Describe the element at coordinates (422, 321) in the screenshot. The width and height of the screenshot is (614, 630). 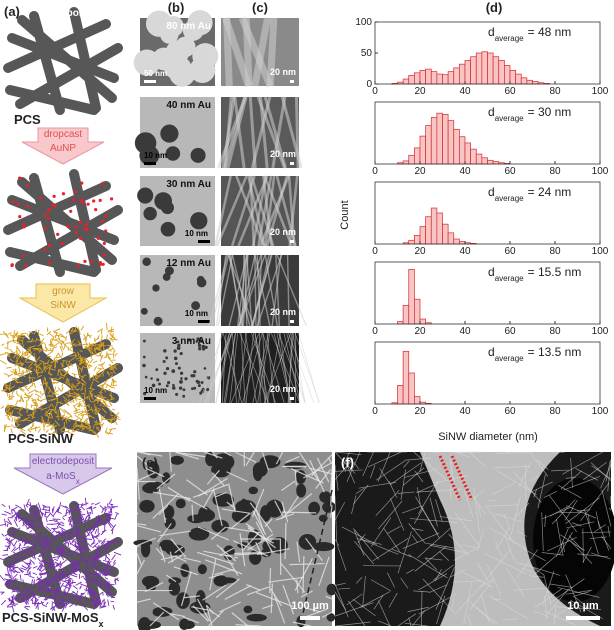
I see `bar` at that location.